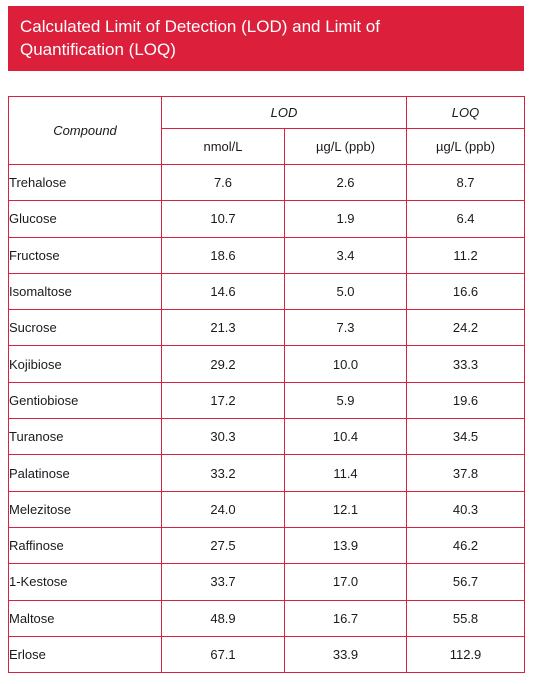 Image resolution: width=534 pixels, height=684 pixels. What do you see at coordinates (85, 182) in the screenshot?
I see `compound-cell: Trehalose` at bounding box center [85, 182].